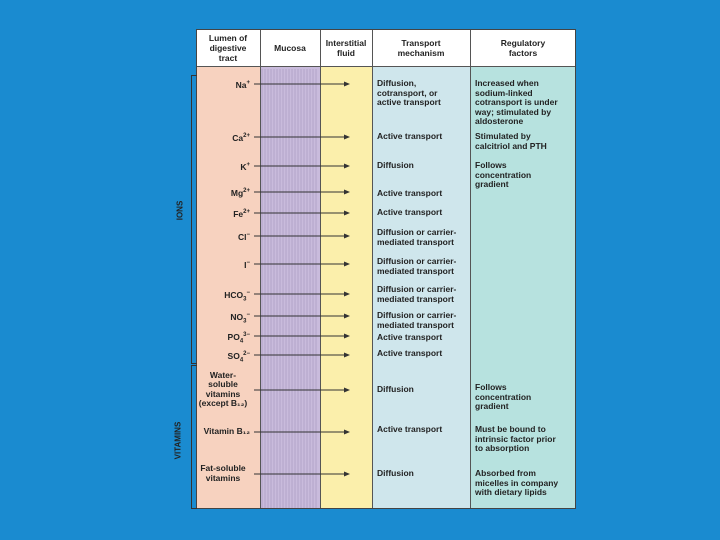 The height and width of the screenshot is (540, 720). I want to click on substance-label: Na+, so click(242, 84).